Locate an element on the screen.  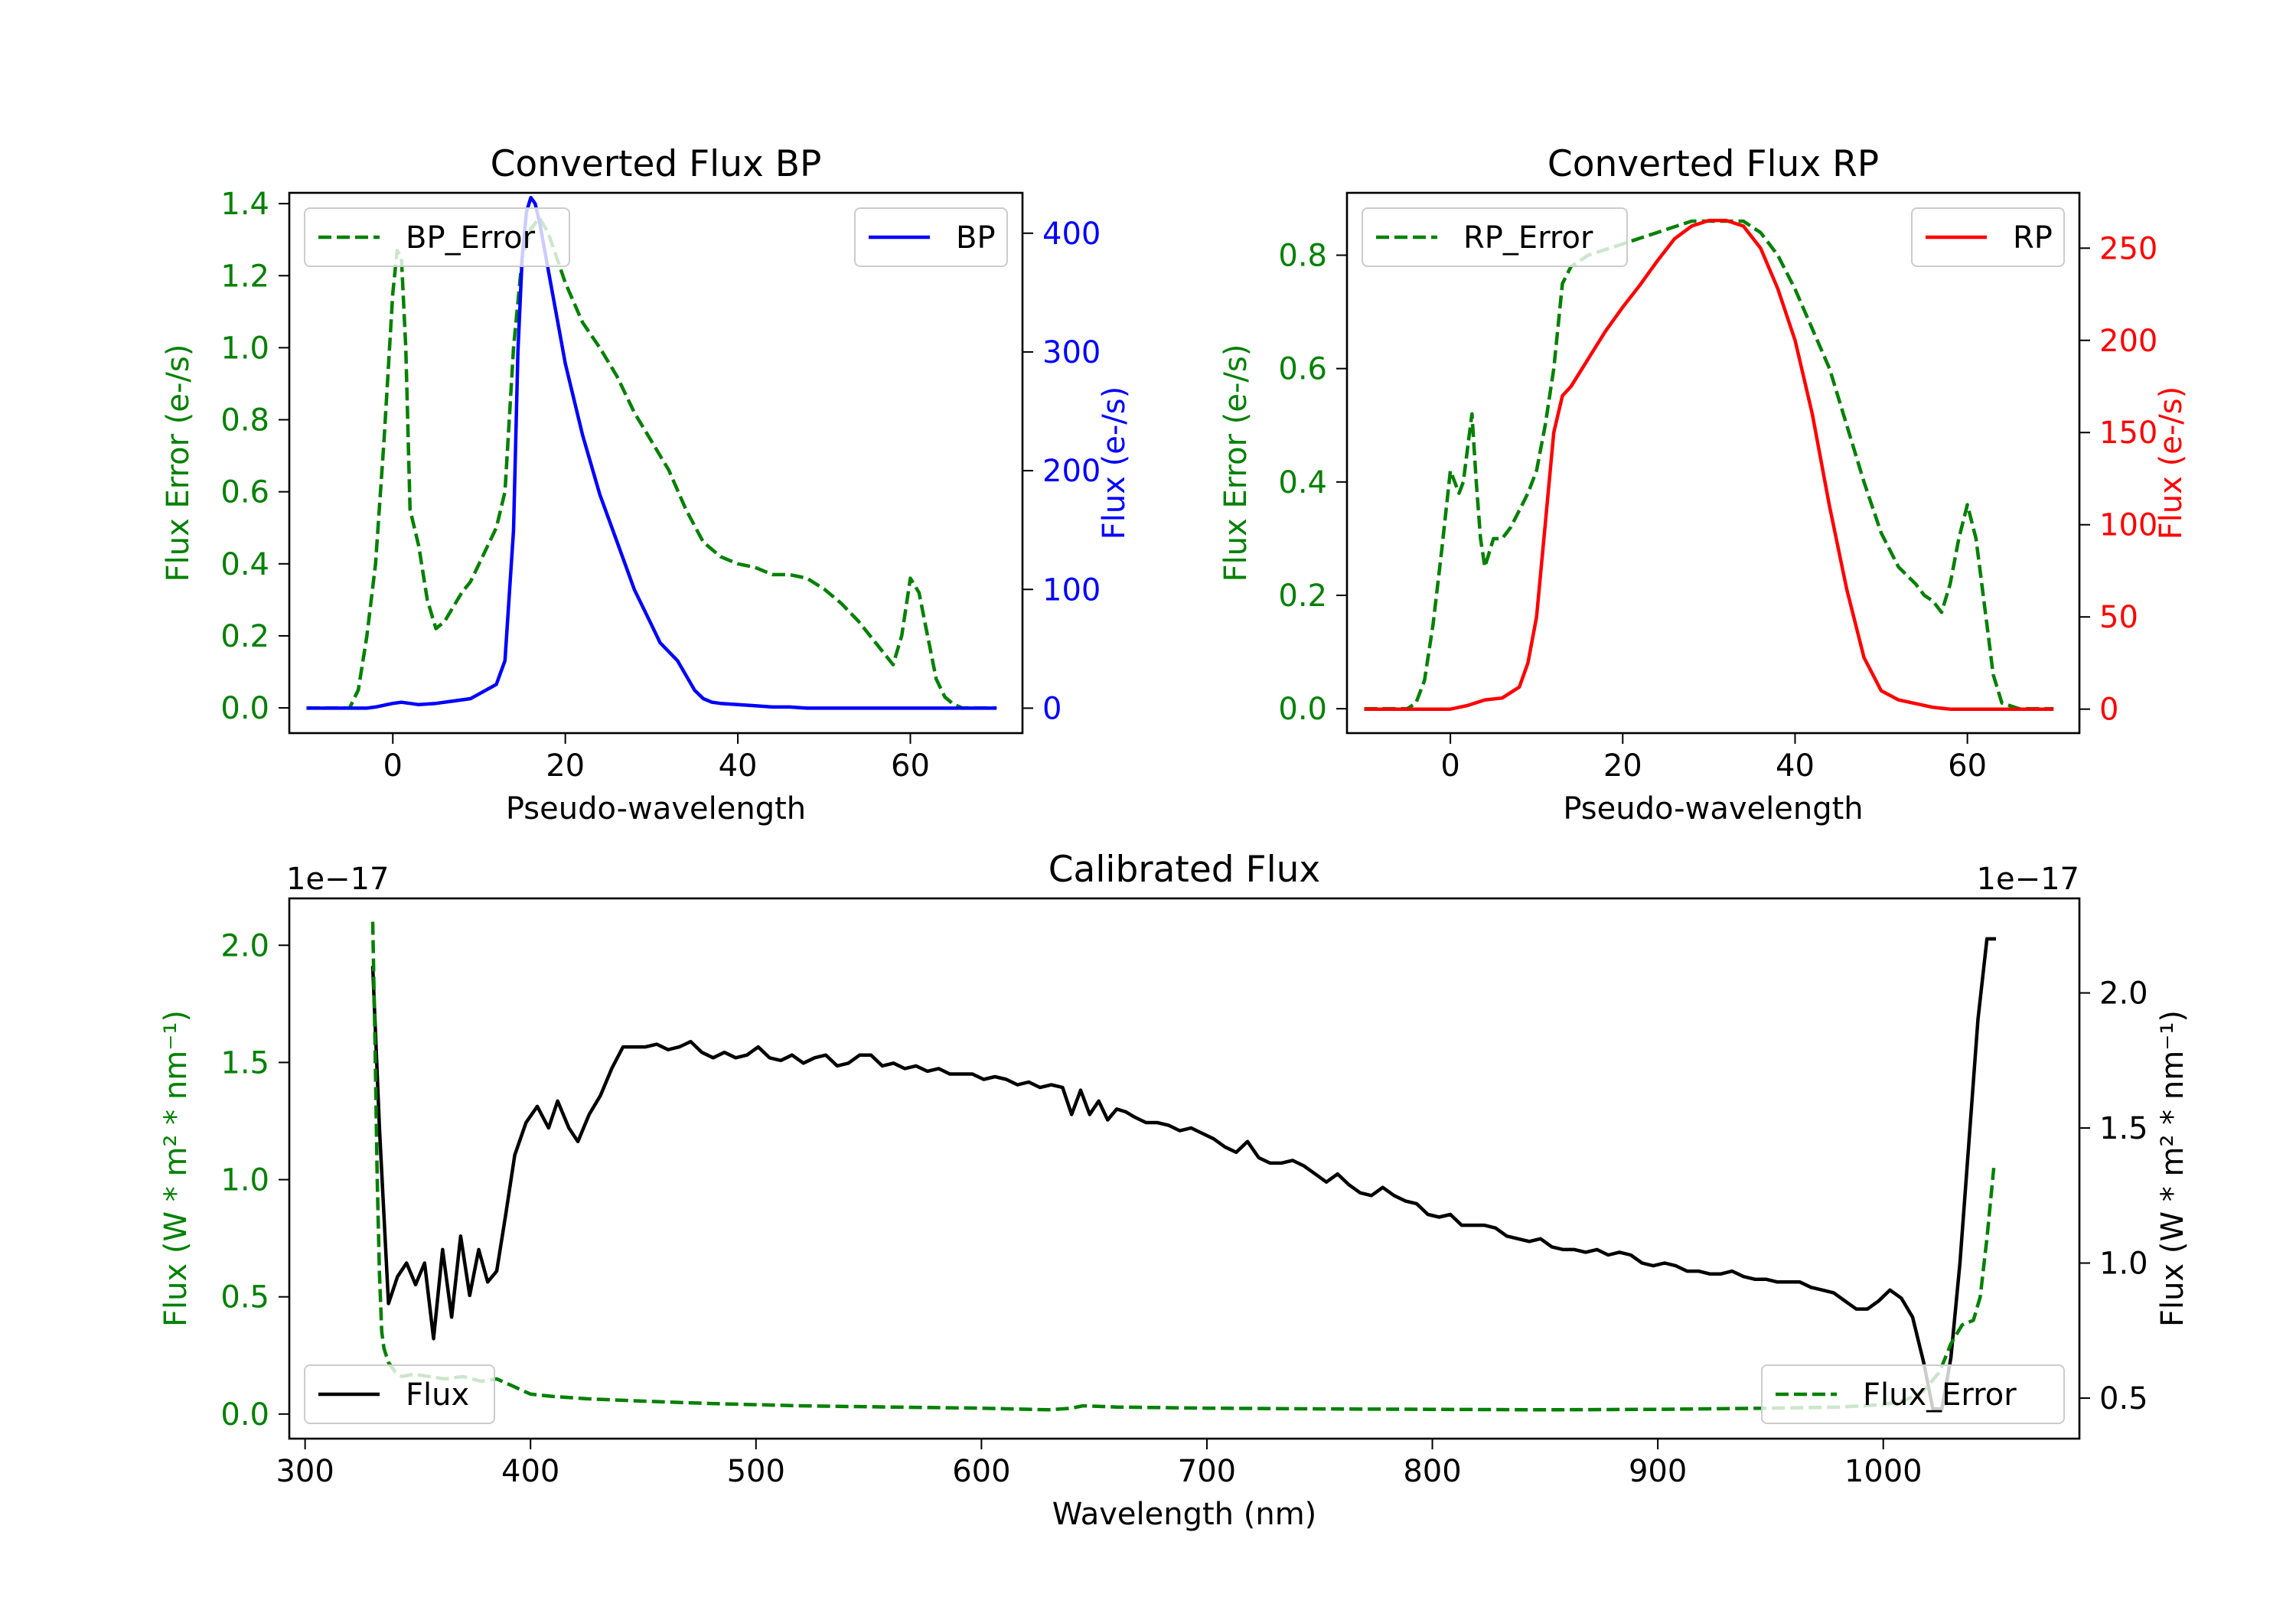
x-tick-label: 1000 is located at coordinates (1883, 1471).